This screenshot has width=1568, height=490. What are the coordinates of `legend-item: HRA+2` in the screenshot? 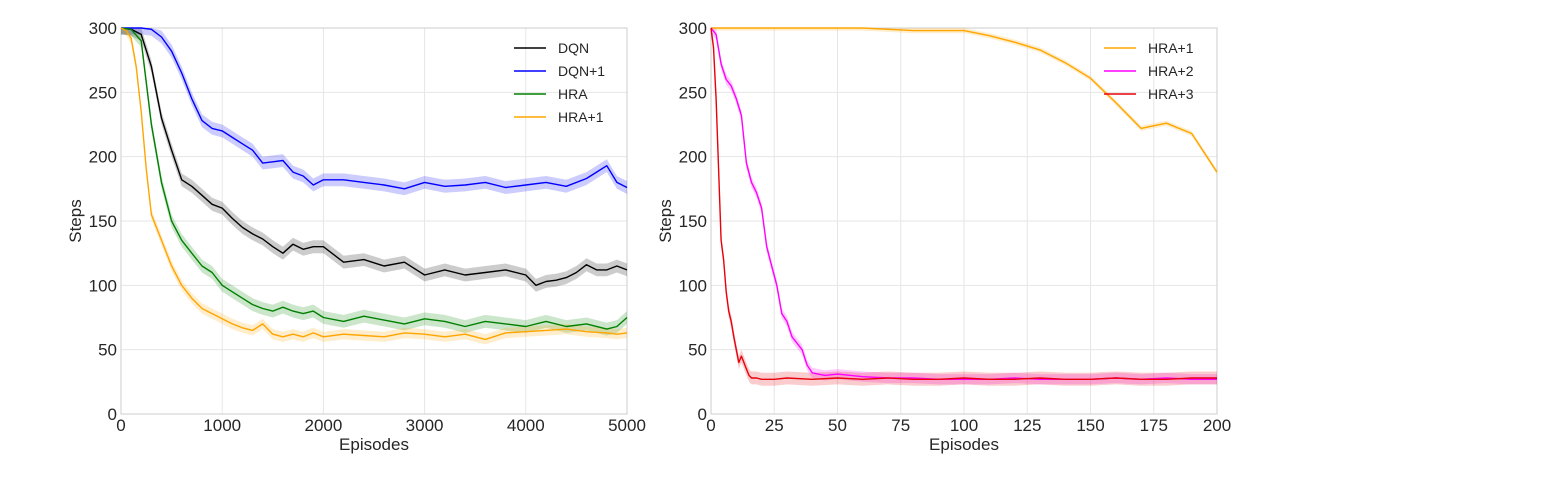 It's located at (1149, 71).